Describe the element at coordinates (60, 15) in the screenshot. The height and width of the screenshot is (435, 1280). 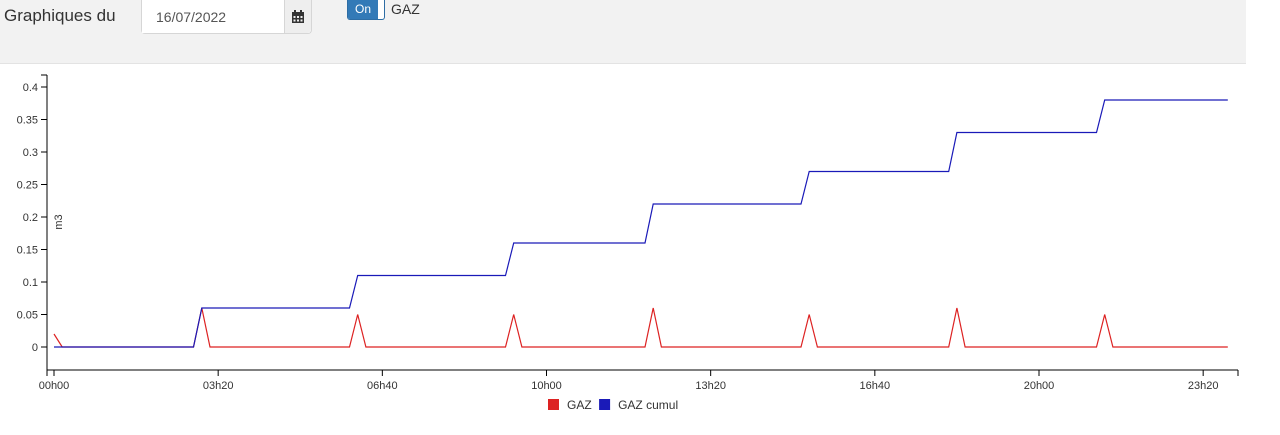
I see `date-label: Graphiques du` at that location.